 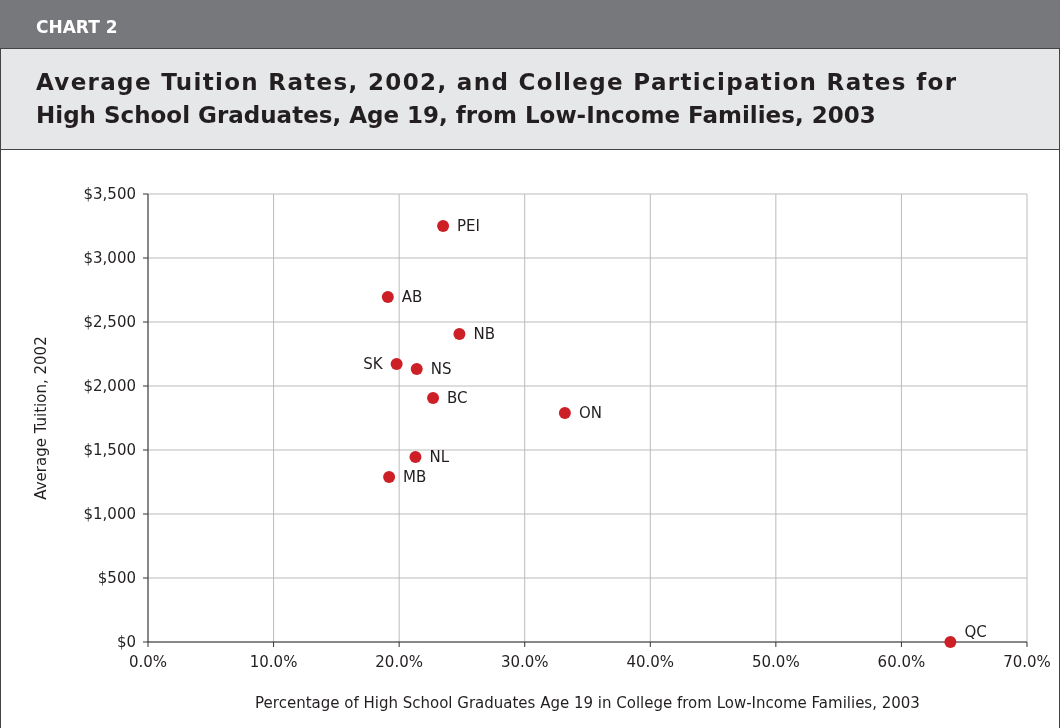 I want to click on y-tick-label: $1,500, so click(x=109, y=450).